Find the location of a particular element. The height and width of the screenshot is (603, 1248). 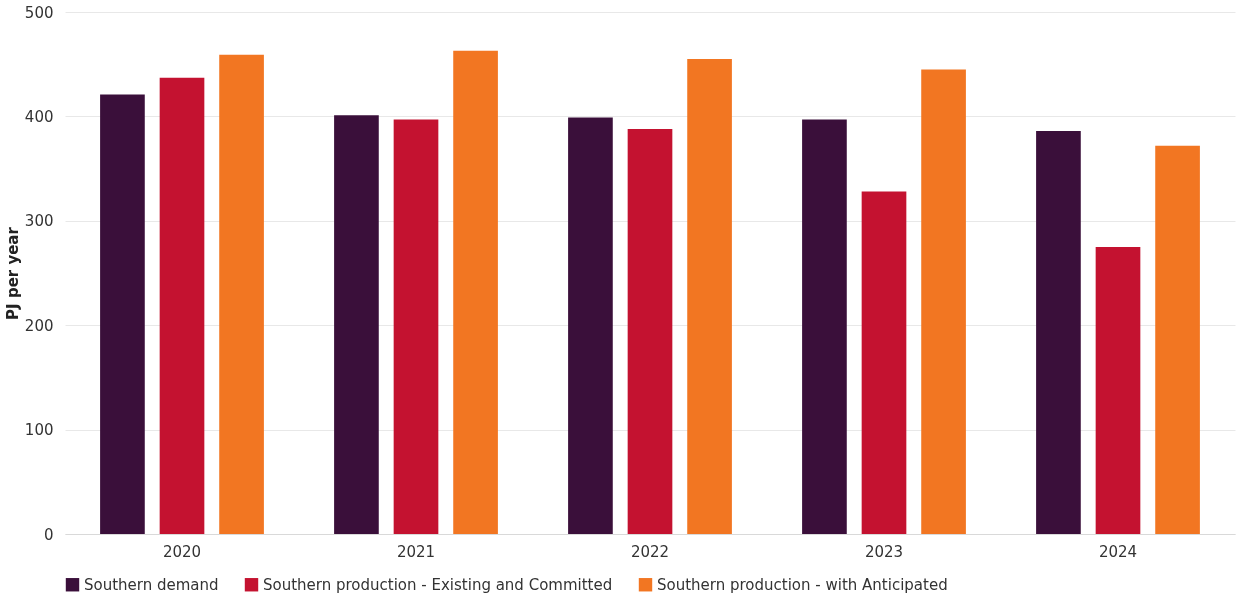

y-tick-label: 0 is located at coordinates (48, 534).